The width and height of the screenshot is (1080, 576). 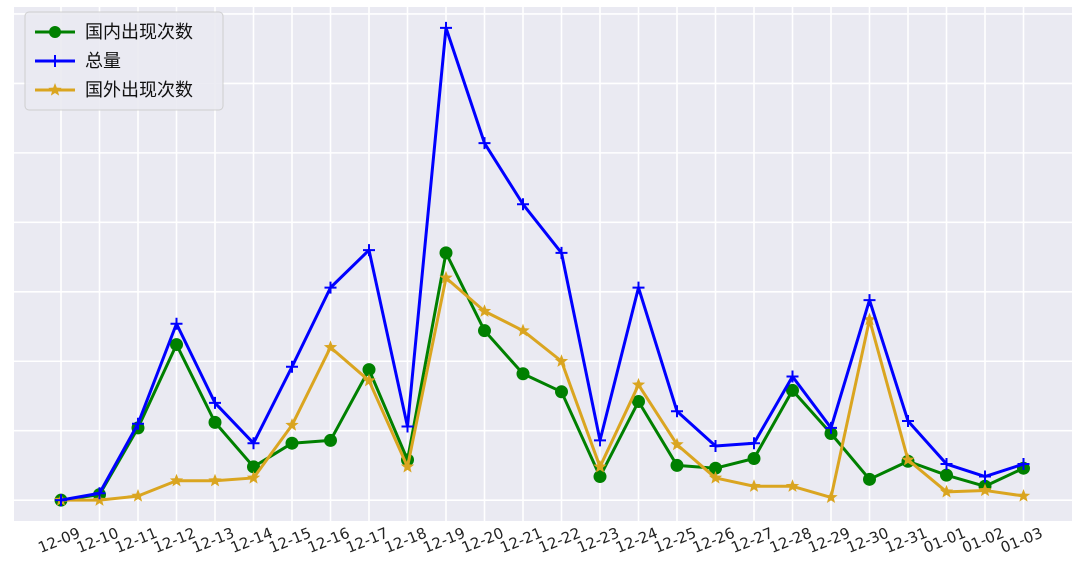 I want to click on legend: 国内出现次数 总量 国外出现次数, so click(x=124, y=61).